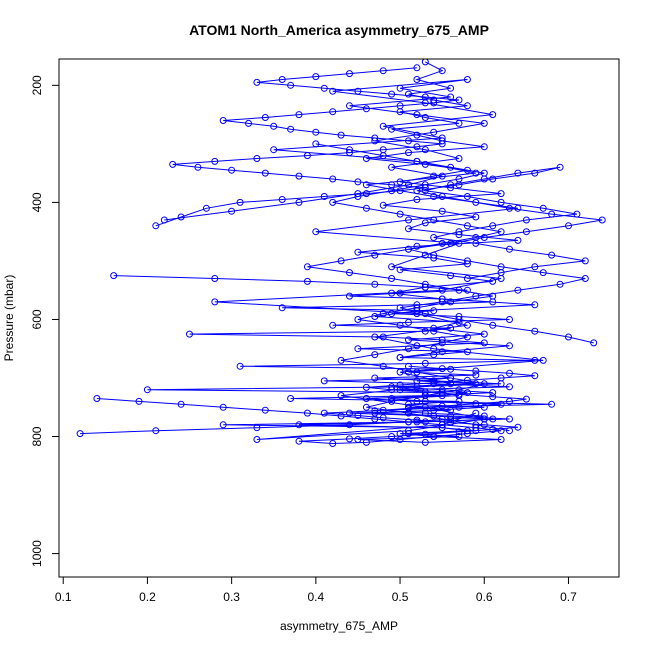 This screenshot has height=650, width=650. What do you see at coordinates (63, 597) in the screenshot?
I see `x-tick-label: 0.1` at bounding box center [63, 597].